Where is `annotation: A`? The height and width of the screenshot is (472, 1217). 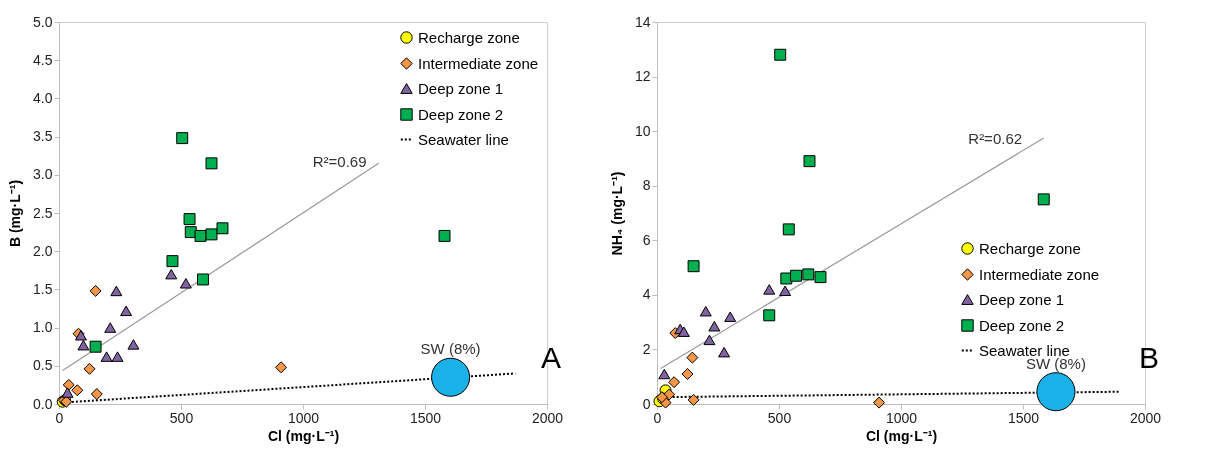 annotation: A is located at coordinates (550, 357).